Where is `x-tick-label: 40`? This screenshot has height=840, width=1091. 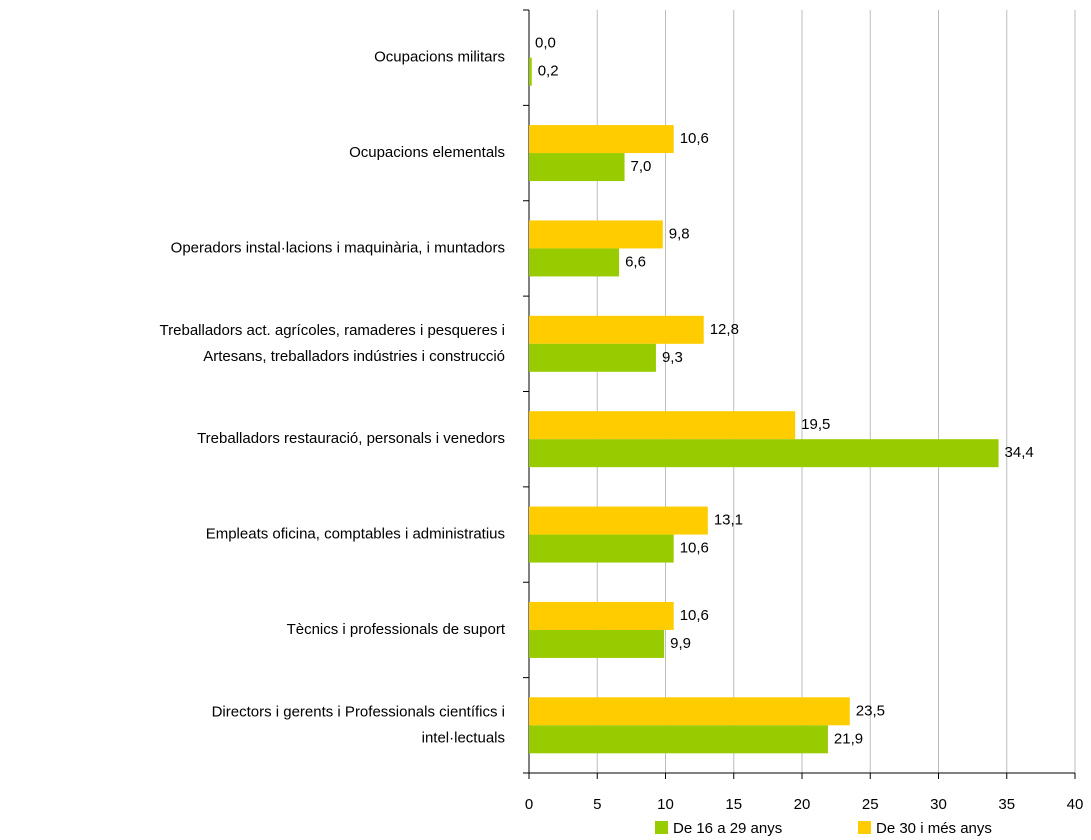
x-tick-label: 40 is located at coordinates (1075, 804).